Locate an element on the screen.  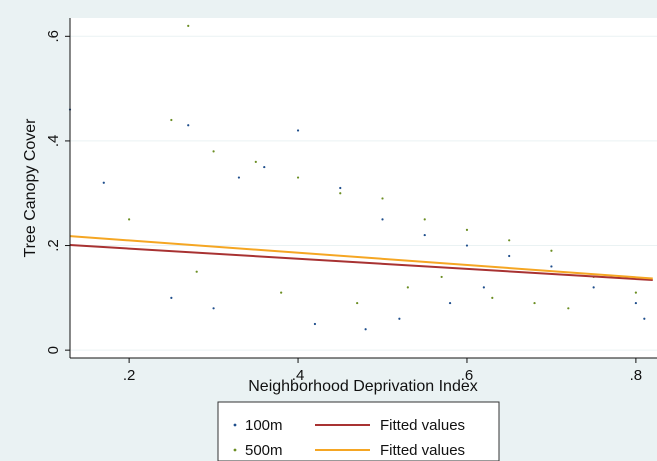
legend-label-2: 500m is located at coordinates (264, 450).